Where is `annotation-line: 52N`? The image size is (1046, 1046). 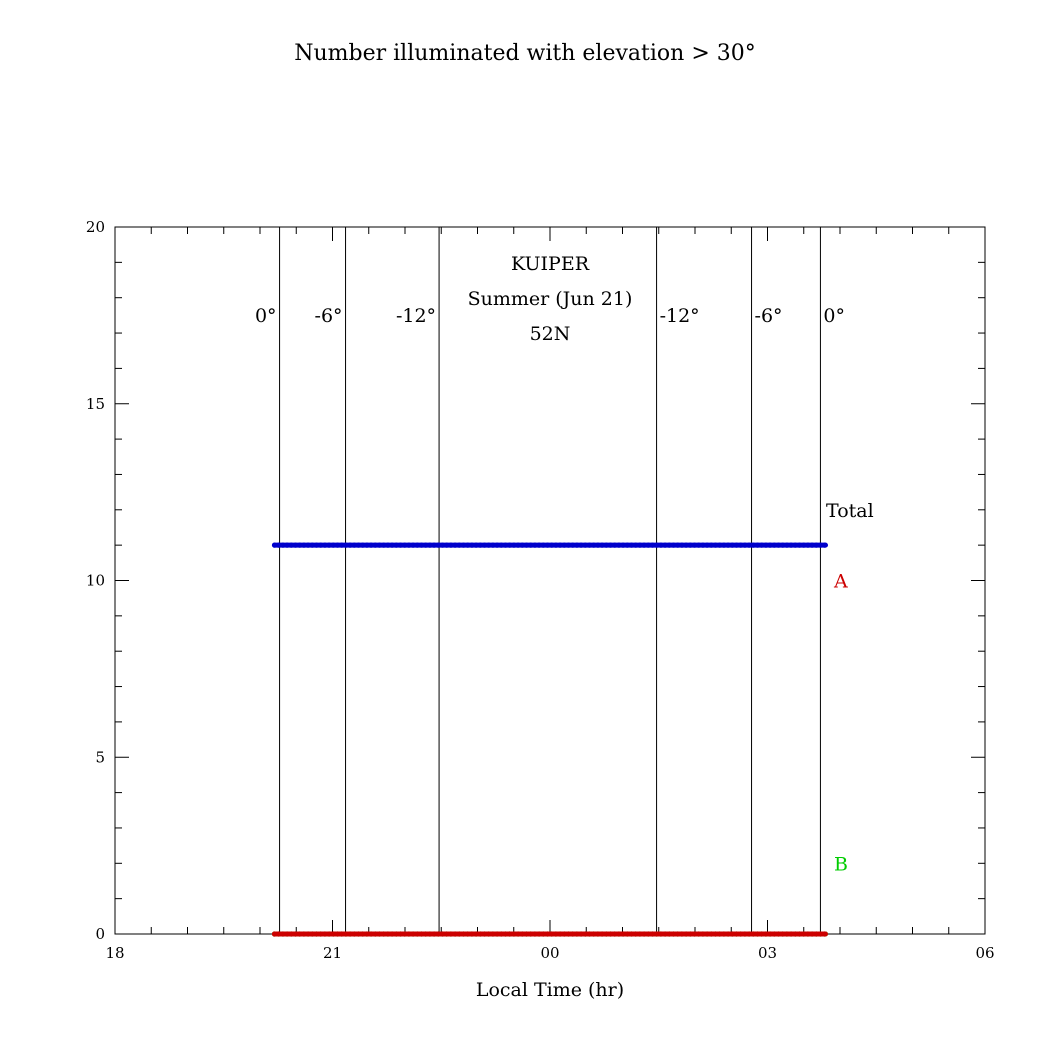
annotation-line: 52N is located at coordinates (550, 334).